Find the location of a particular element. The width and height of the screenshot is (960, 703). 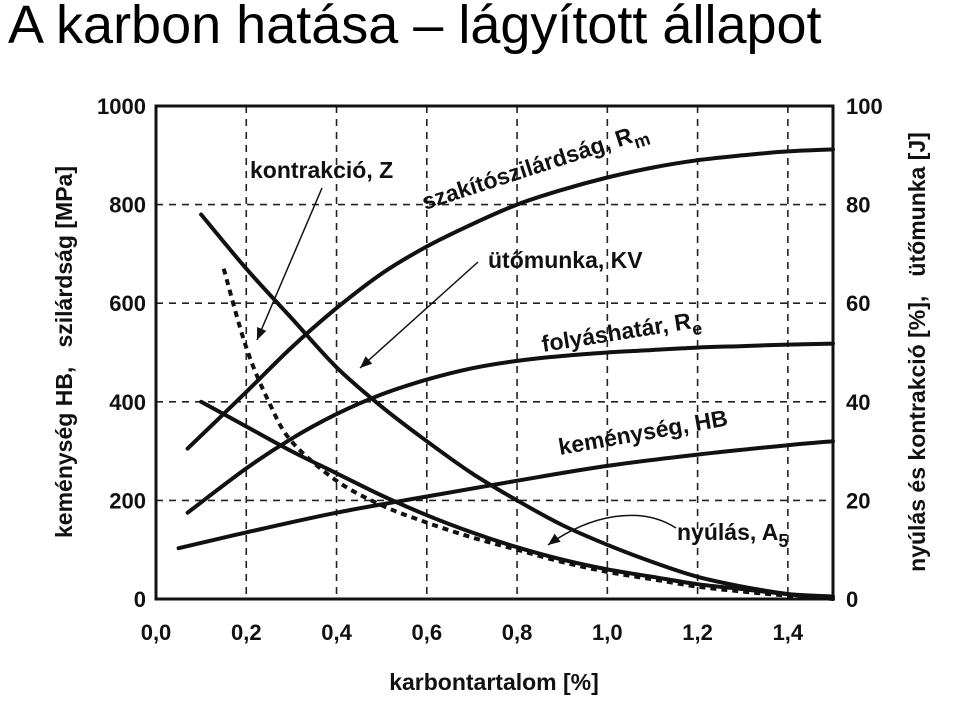

y-left-tick-label: 1000 is located at coordinates (121, 106).